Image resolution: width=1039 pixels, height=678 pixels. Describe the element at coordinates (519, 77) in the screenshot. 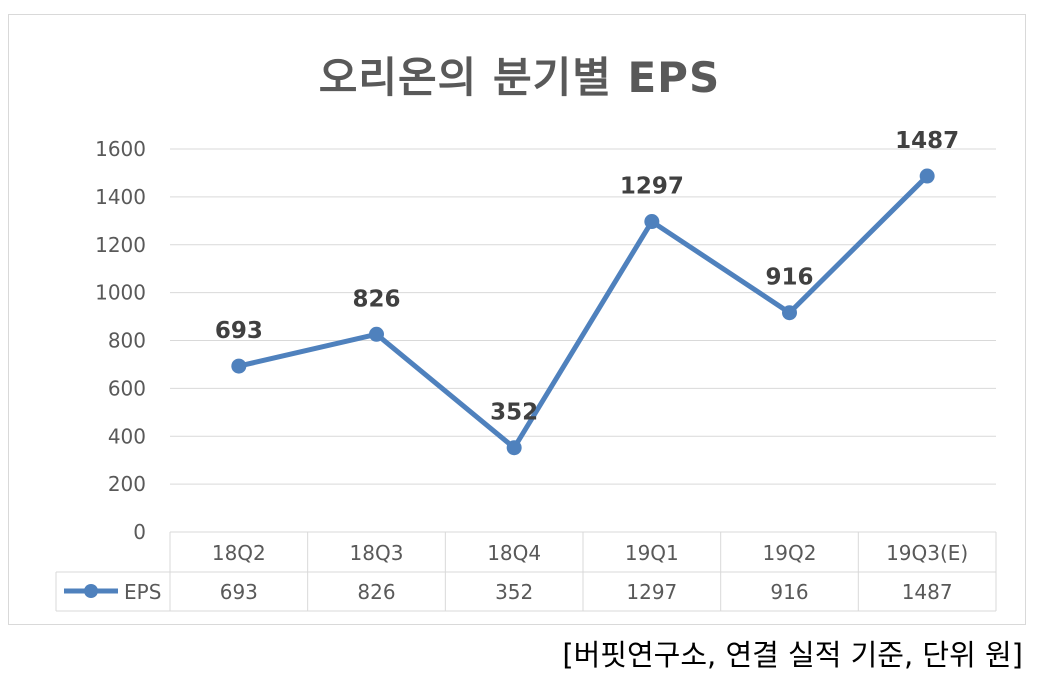

I see `chart-title: 오리온의 분기별 EPS` at that location.